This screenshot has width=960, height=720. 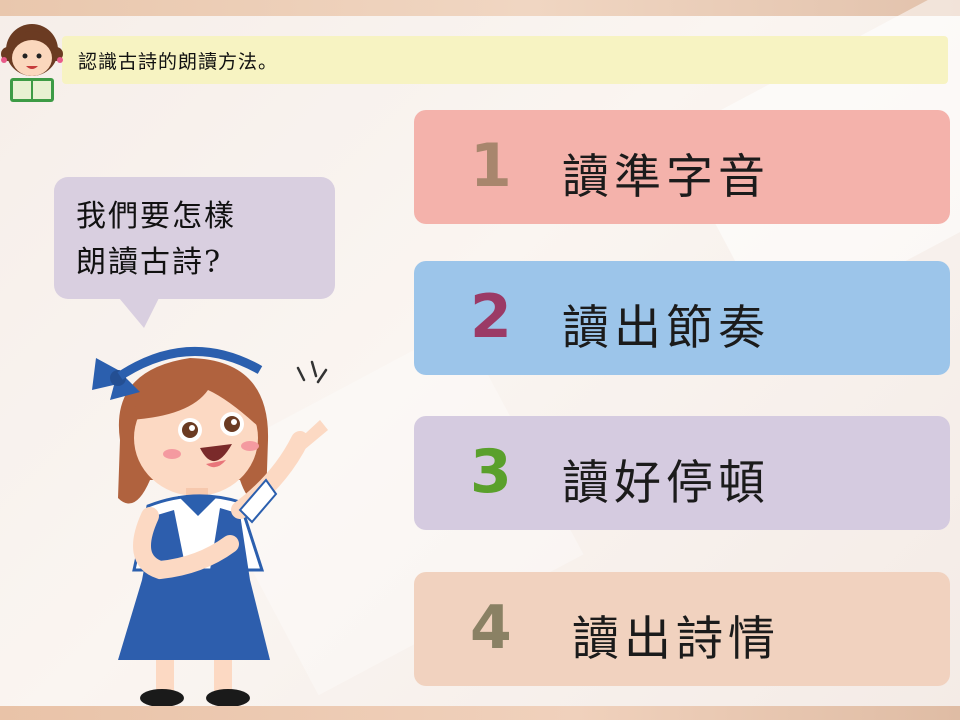 I want to click on step-card-4: 4 讀出詩情, so click(x=682, y=629).